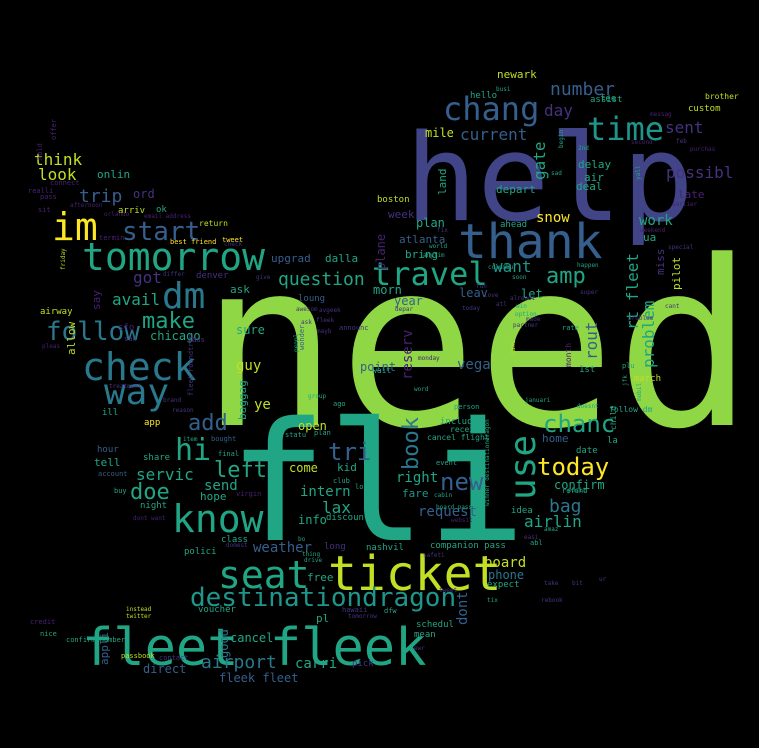 This screenshot has height=748, width=759. What do you see at coordinates (522, 511) in the screenshot?
I see `cloud-word: idea` at bounding box center [522, 511].